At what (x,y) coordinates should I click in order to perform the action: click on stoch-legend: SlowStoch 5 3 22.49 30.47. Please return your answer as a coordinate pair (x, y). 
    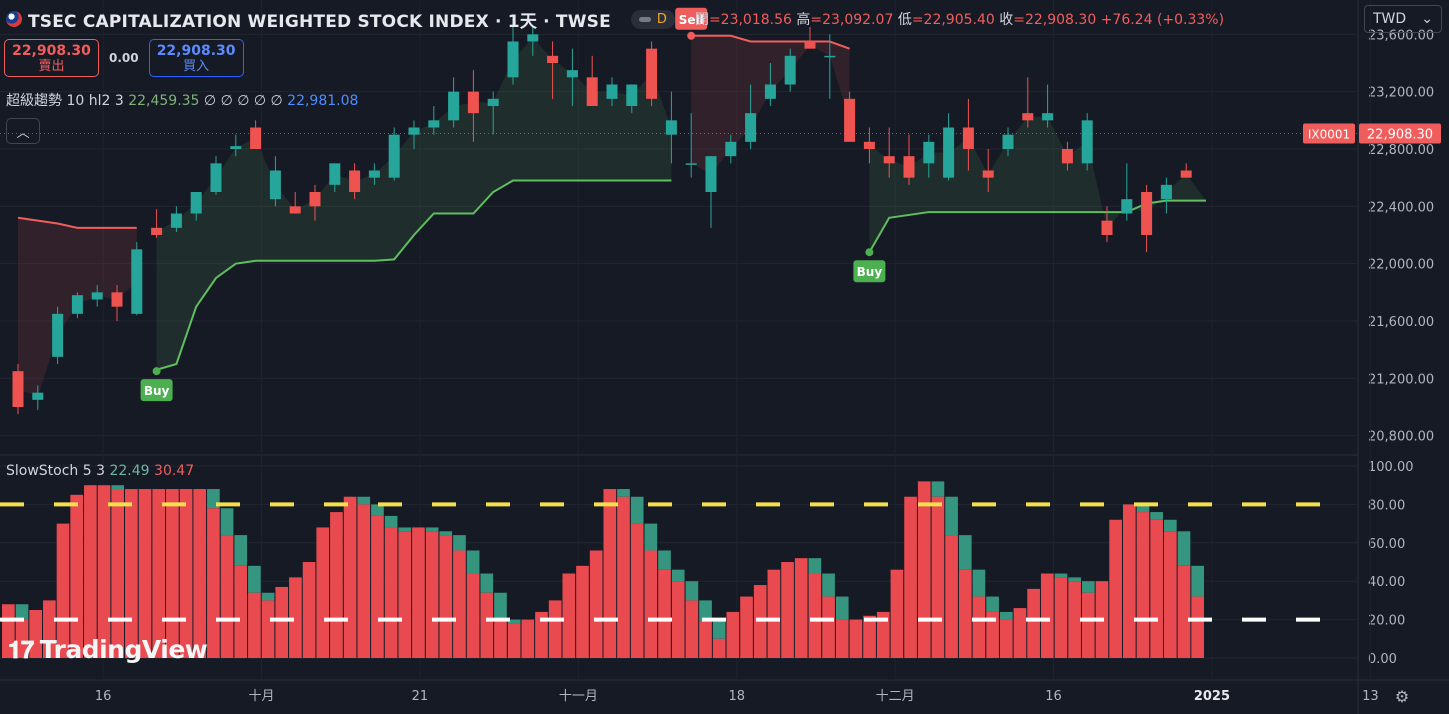
    Looking at the image, I should click on (100, 471).